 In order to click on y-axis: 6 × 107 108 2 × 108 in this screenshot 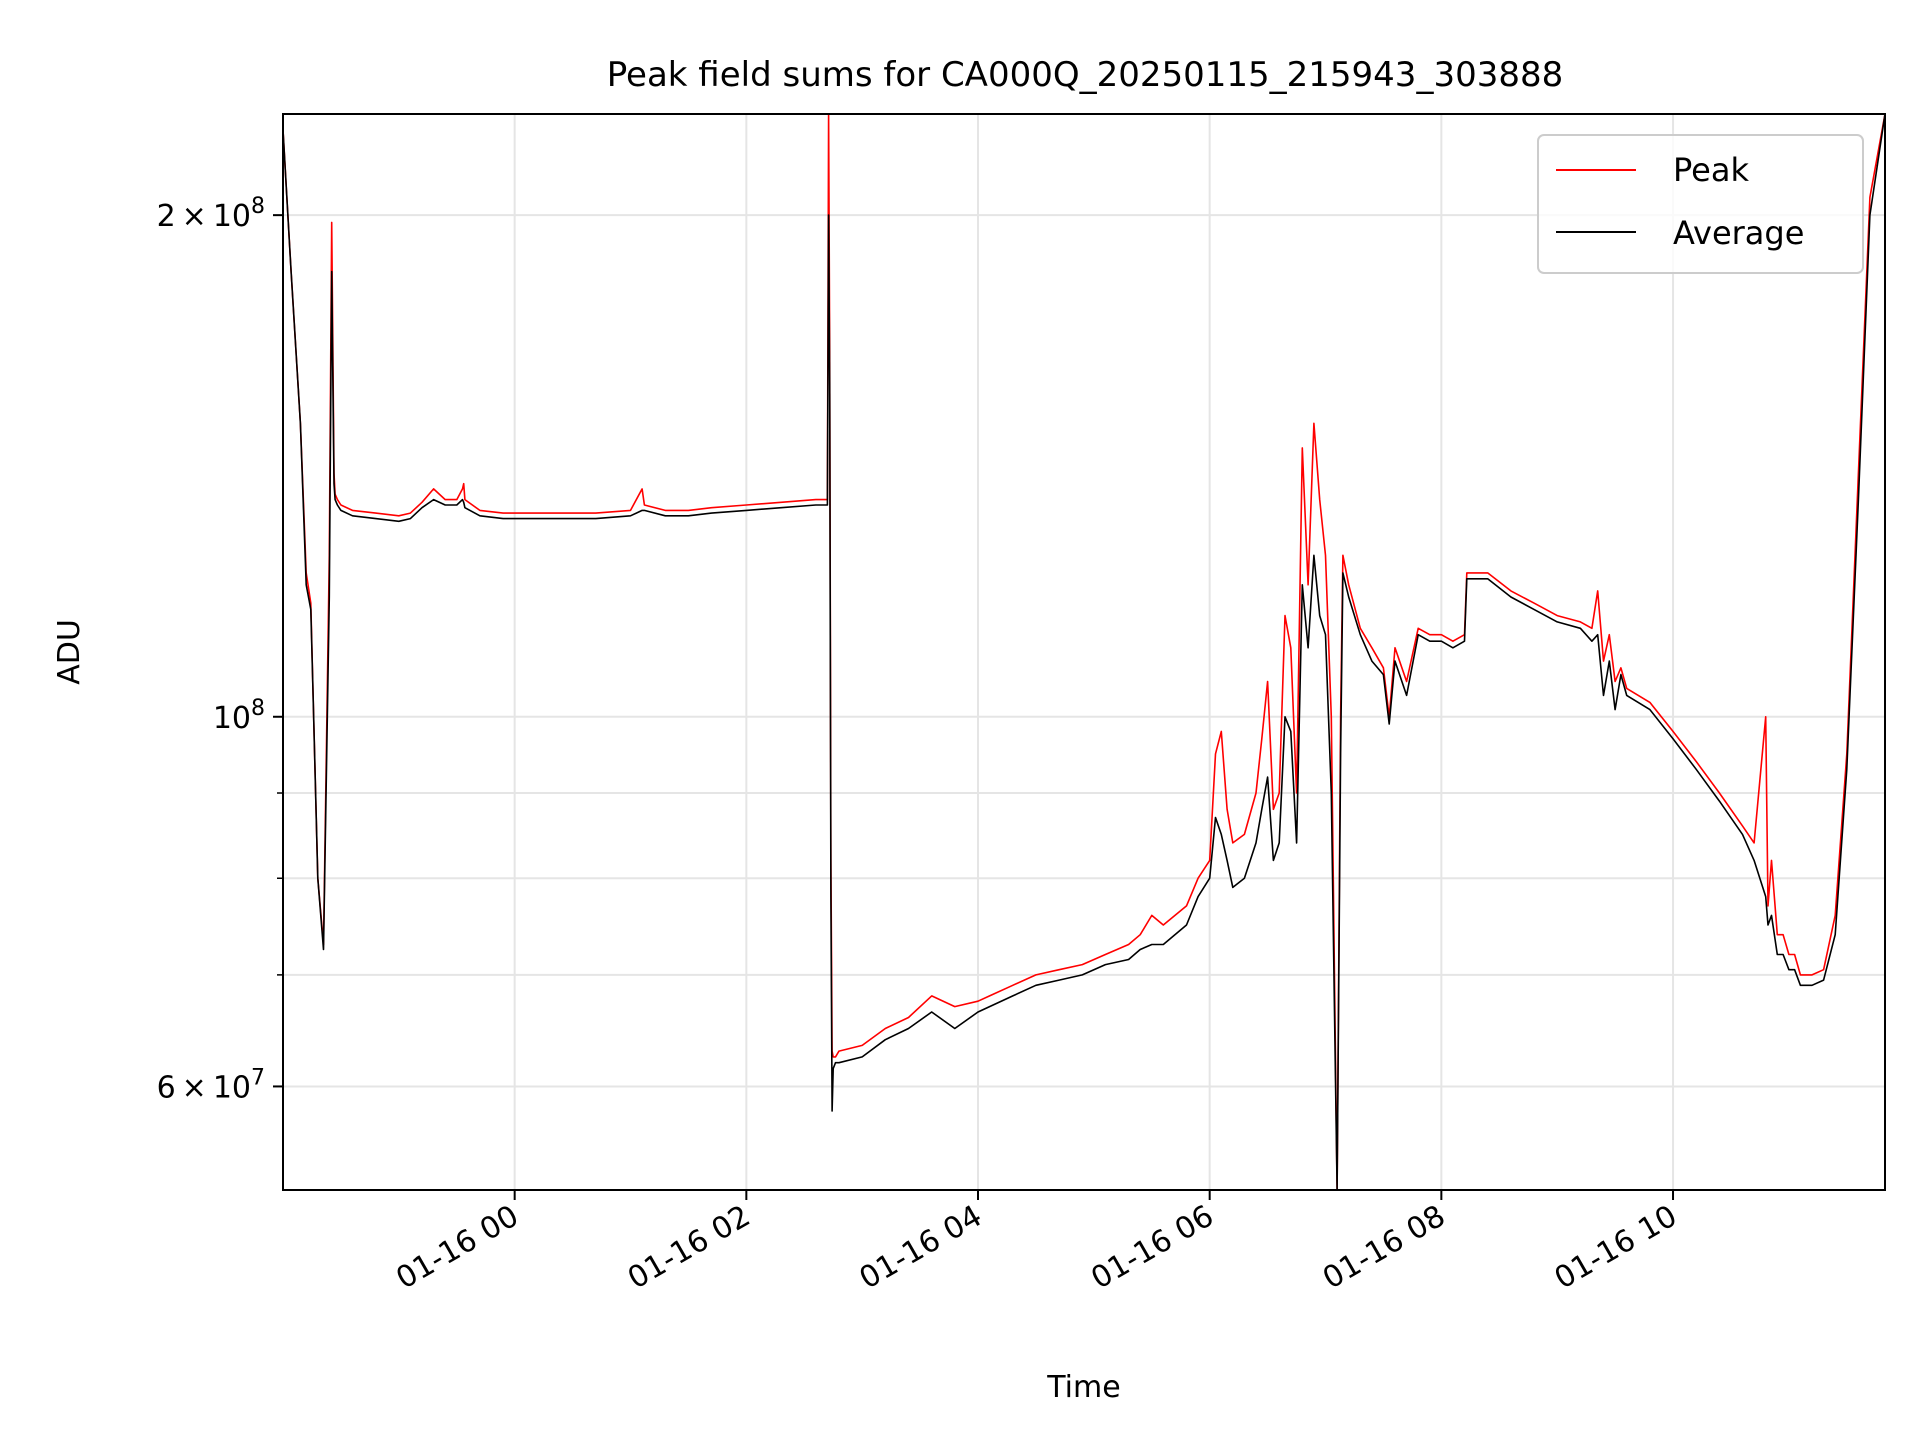, I will do `click(220, 649)`.